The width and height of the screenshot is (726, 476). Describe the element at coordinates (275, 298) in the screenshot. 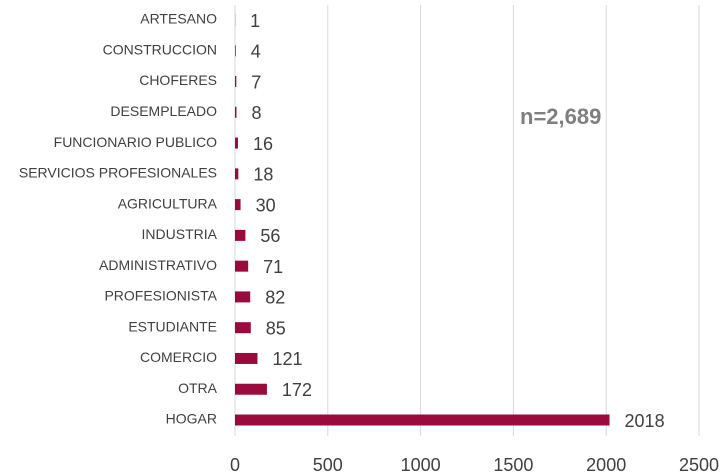

I see `data-label: 82` at that location.